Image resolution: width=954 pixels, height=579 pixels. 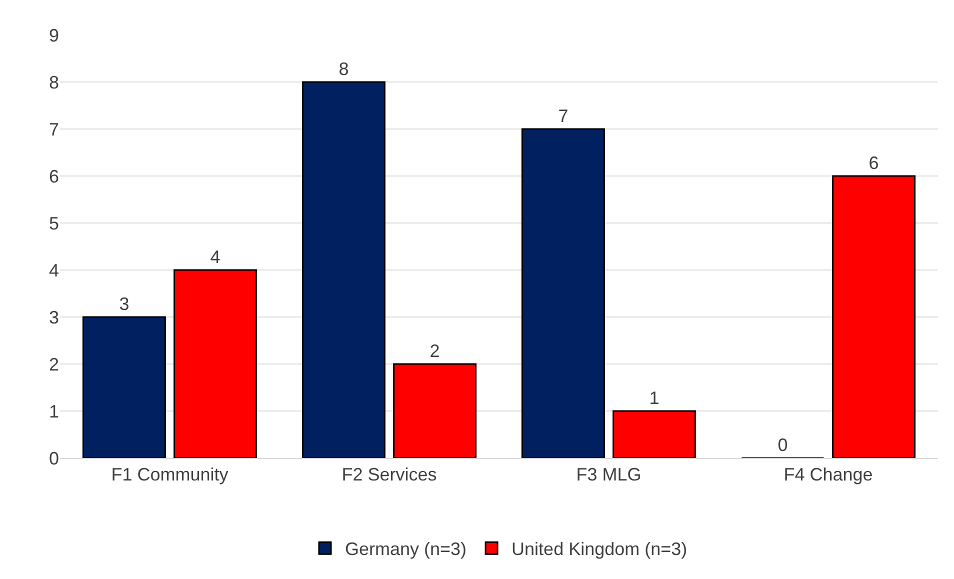 What do you see at coordinates (406, 549) in the screenshot?
I see `legend-label: Germany (n=3)` at bounding box center [406, 549].